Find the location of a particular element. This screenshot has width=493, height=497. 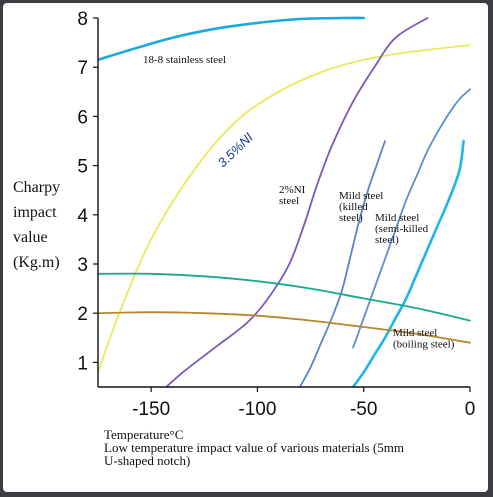

series-label-stainless-18-8: 18-8 stainless steel is located at coordinates (184, 60).